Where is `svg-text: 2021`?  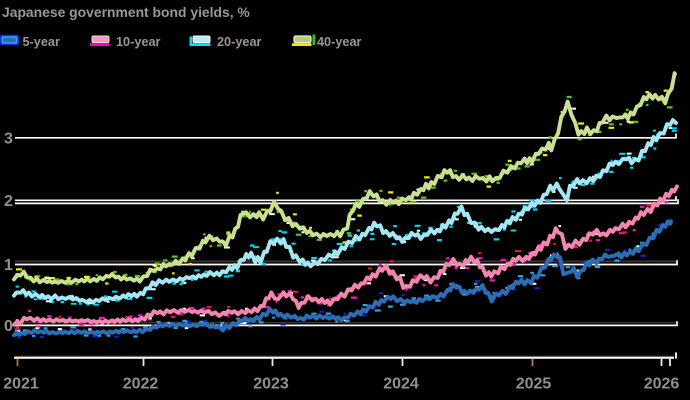
svg-text: 2021 is located at coordinates (21, 384).